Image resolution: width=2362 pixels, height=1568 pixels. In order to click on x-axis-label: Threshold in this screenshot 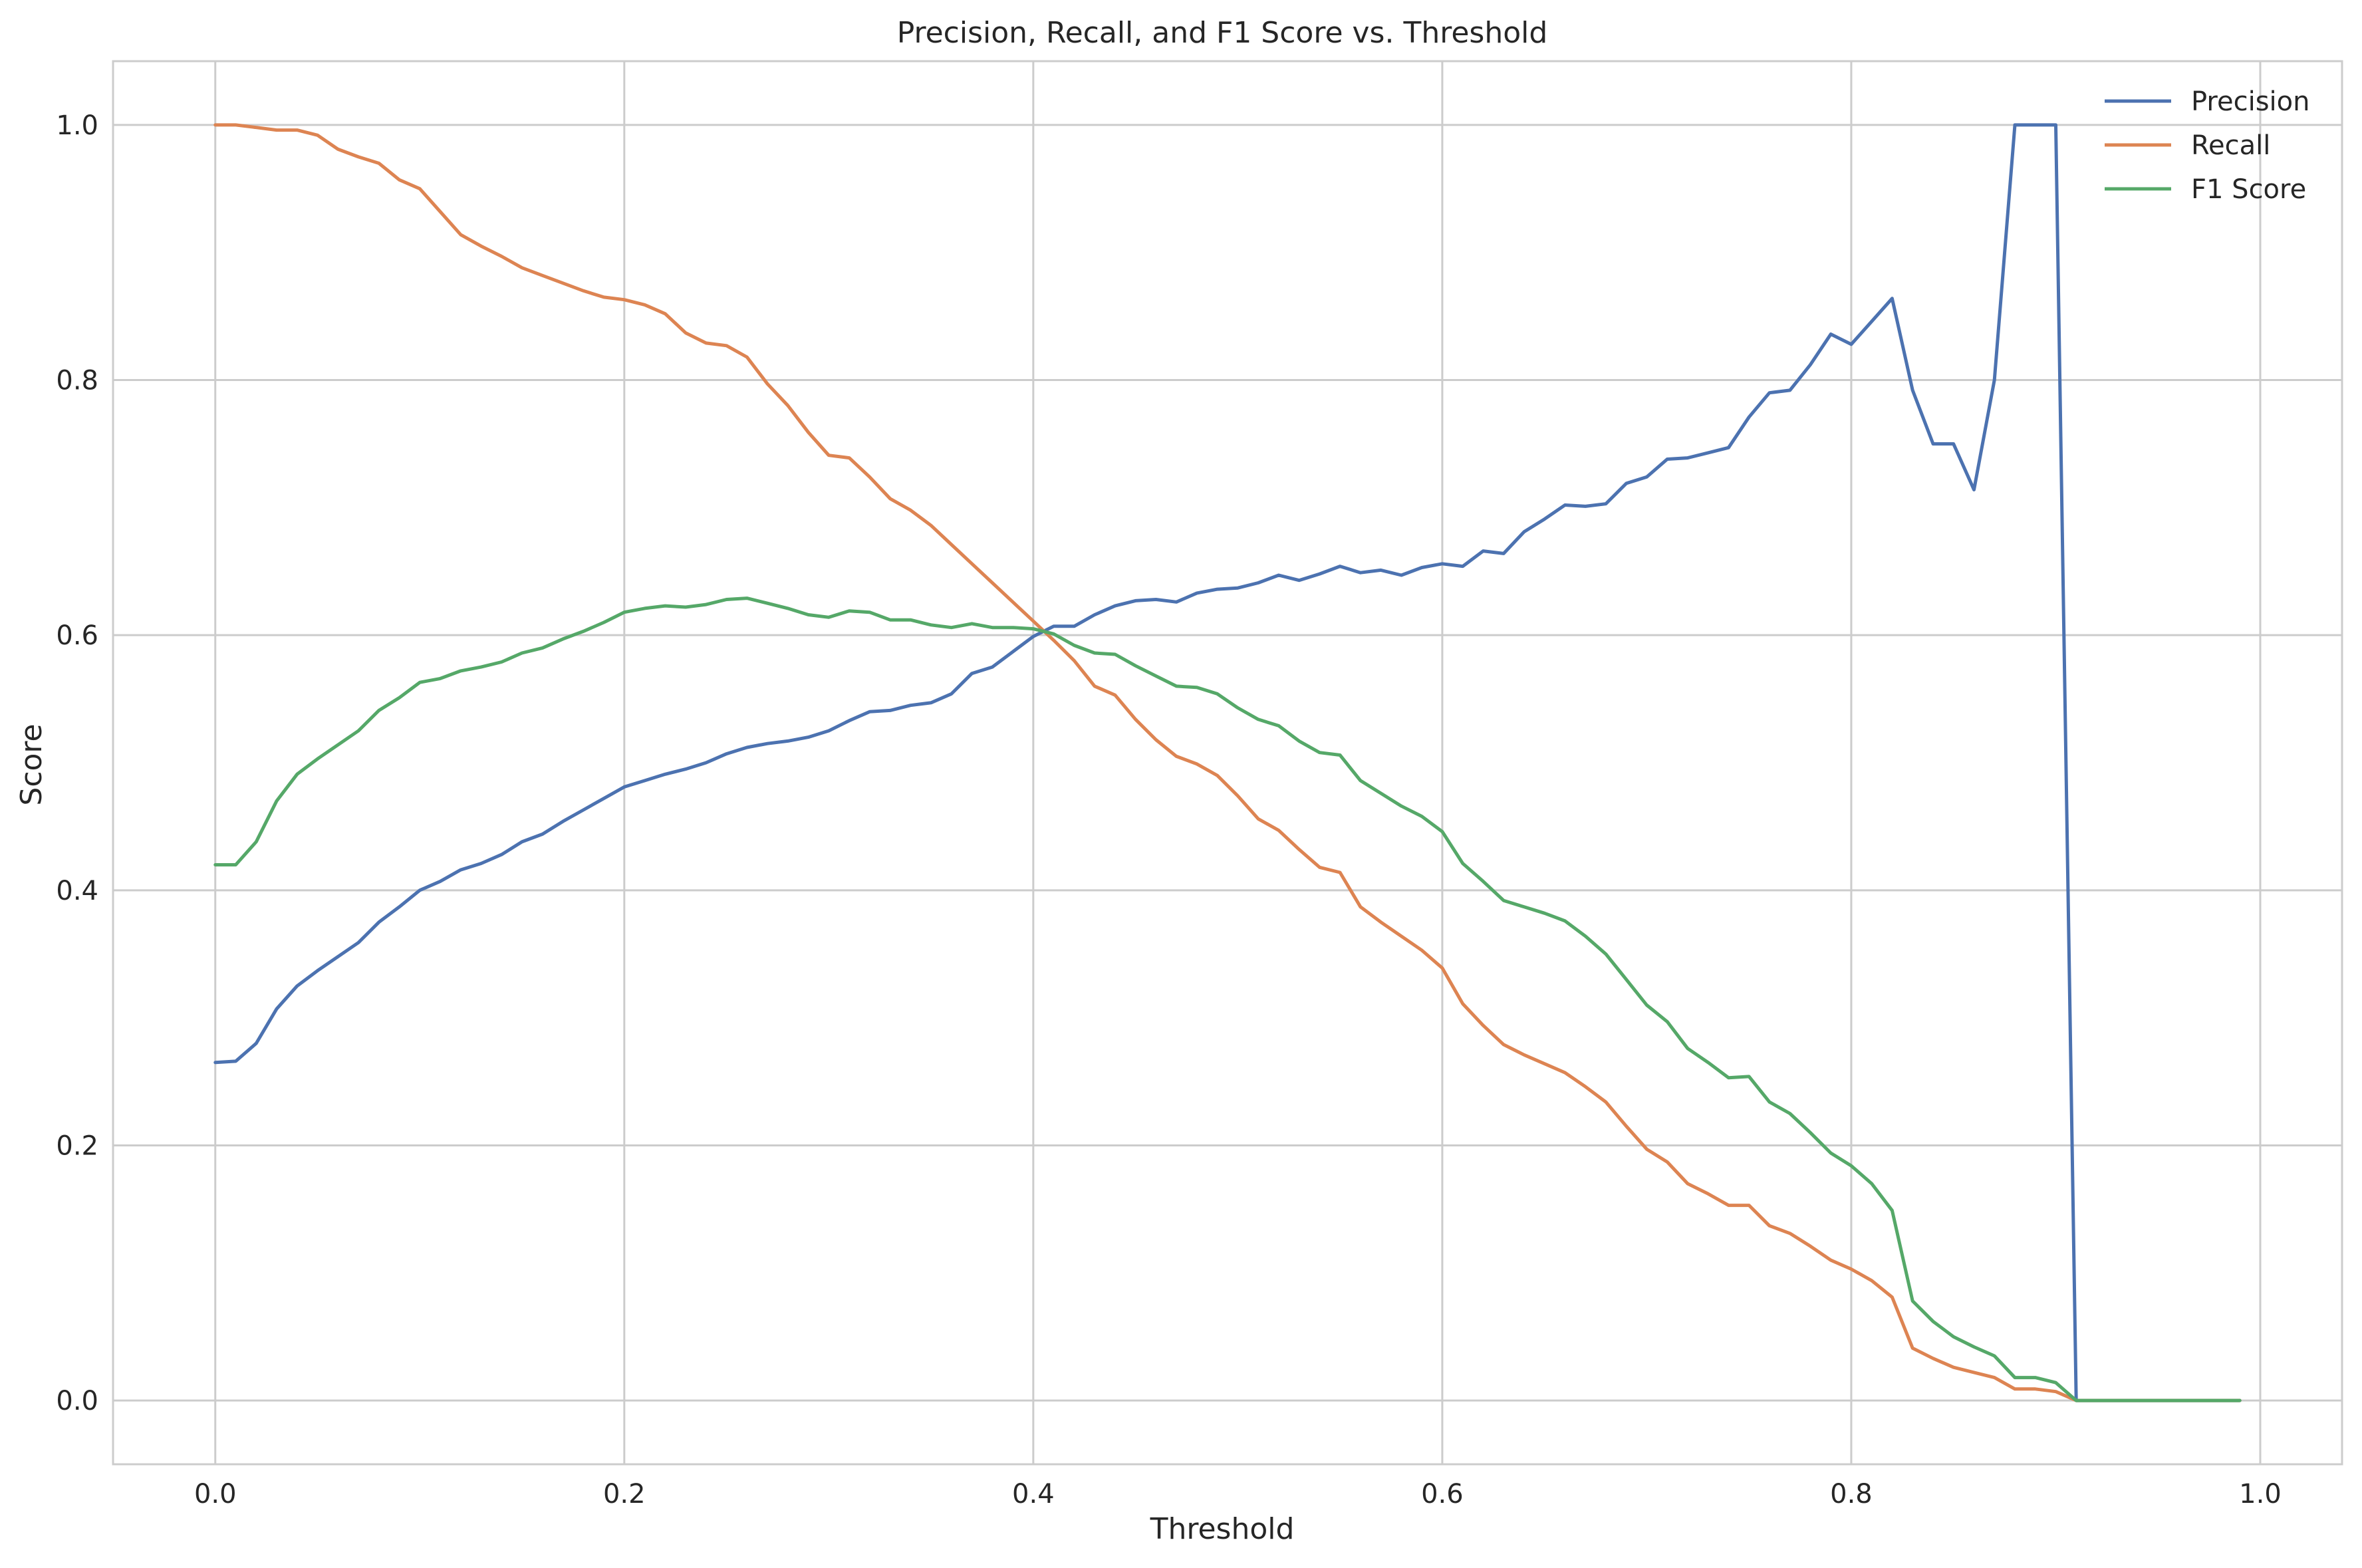, I will do `click(1222, 1529)`.